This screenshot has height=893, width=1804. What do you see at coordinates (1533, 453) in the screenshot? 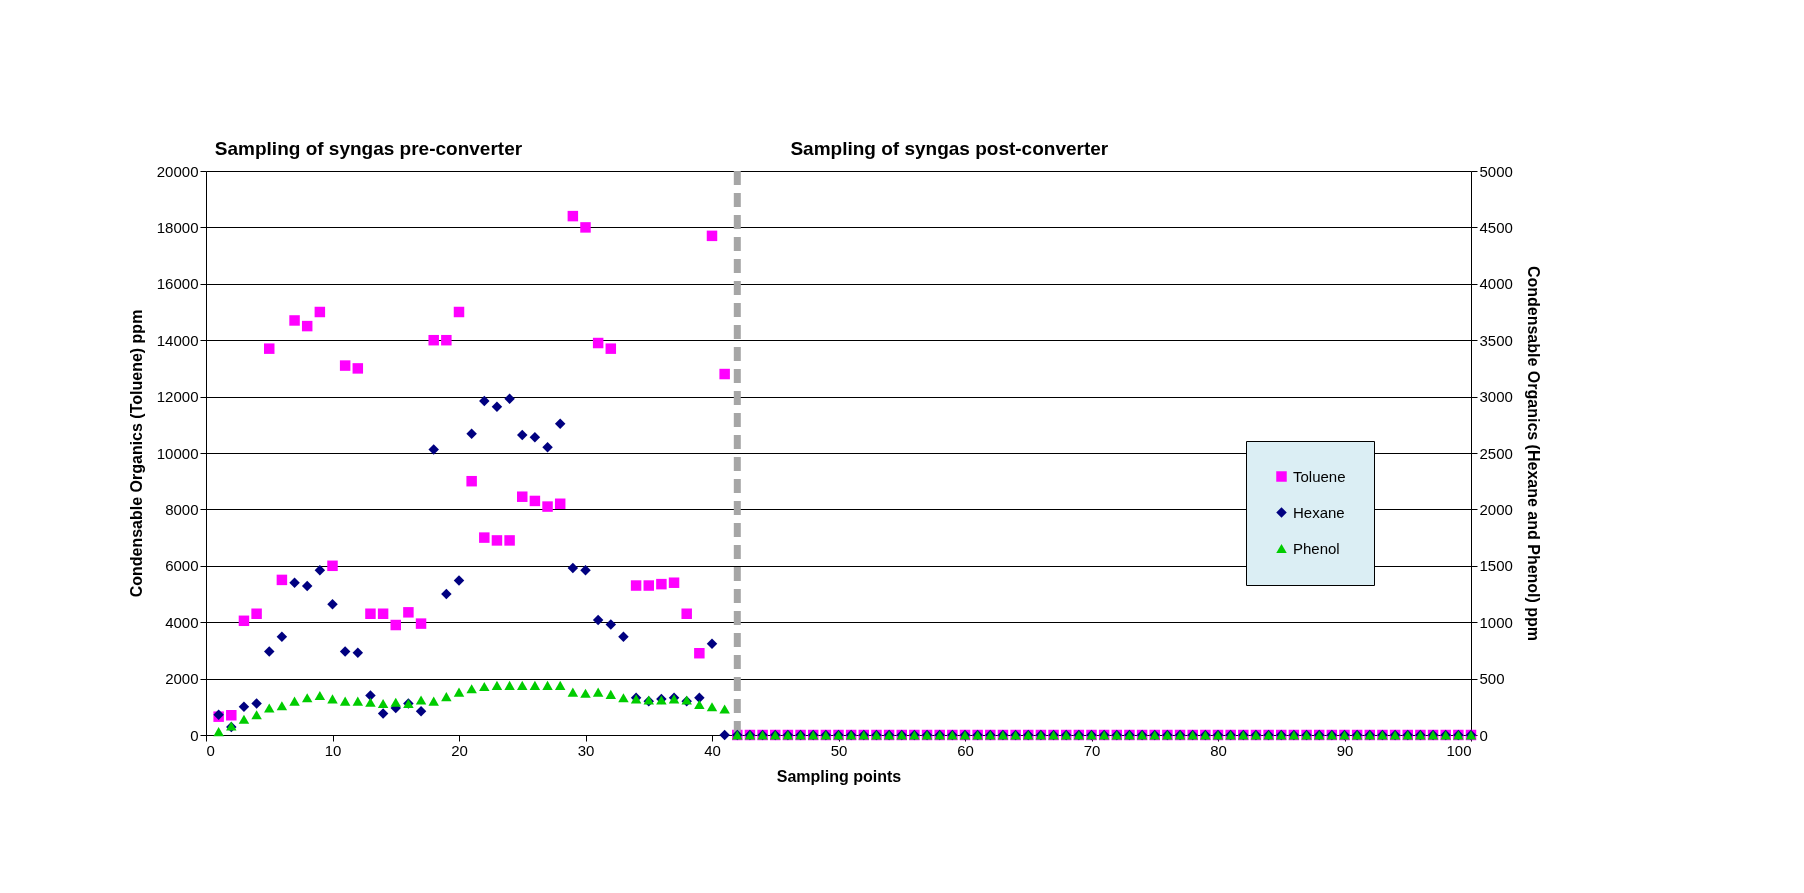
I see `y2-axis-title: Condensable Organics (Hexane and Phenol) ppm` at bounding box center [1533, 453].